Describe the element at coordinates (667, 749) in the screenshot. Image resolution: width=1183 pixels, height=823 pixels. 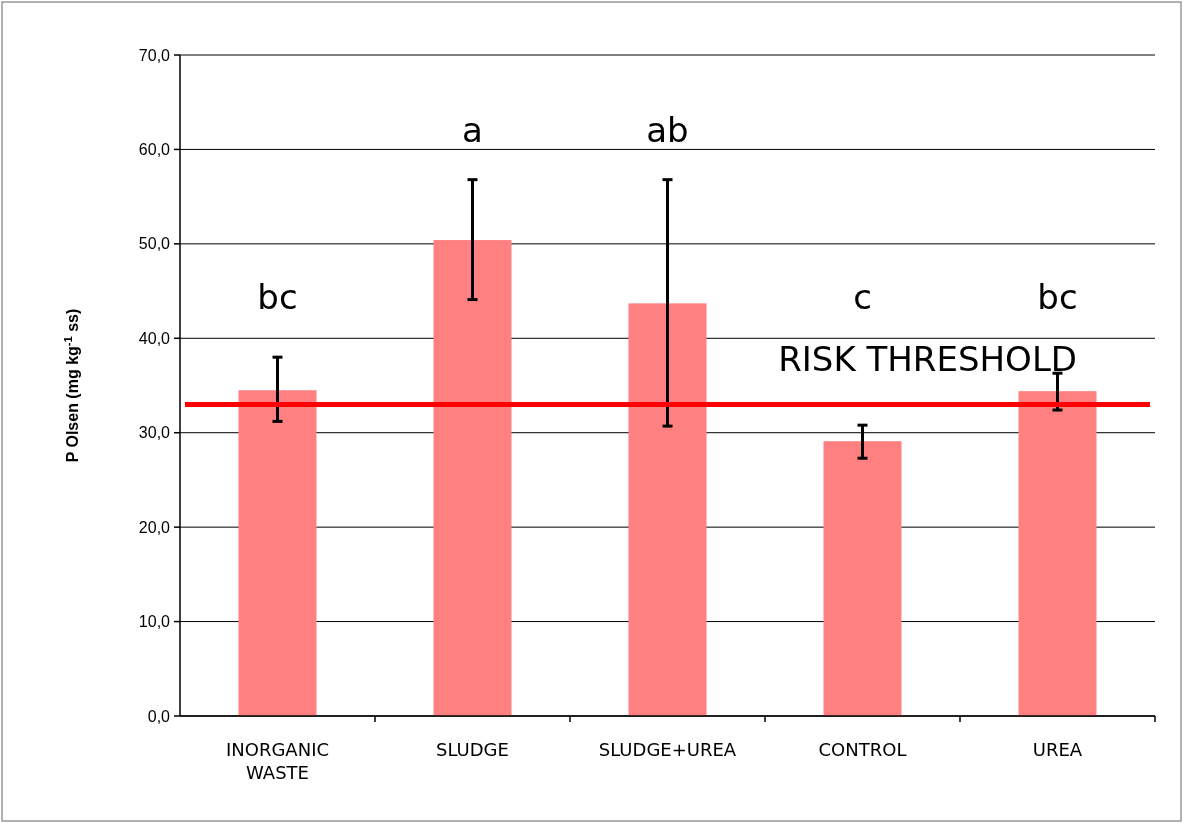
I see `x-tick-label: SLUDGE+UREA` at that location.